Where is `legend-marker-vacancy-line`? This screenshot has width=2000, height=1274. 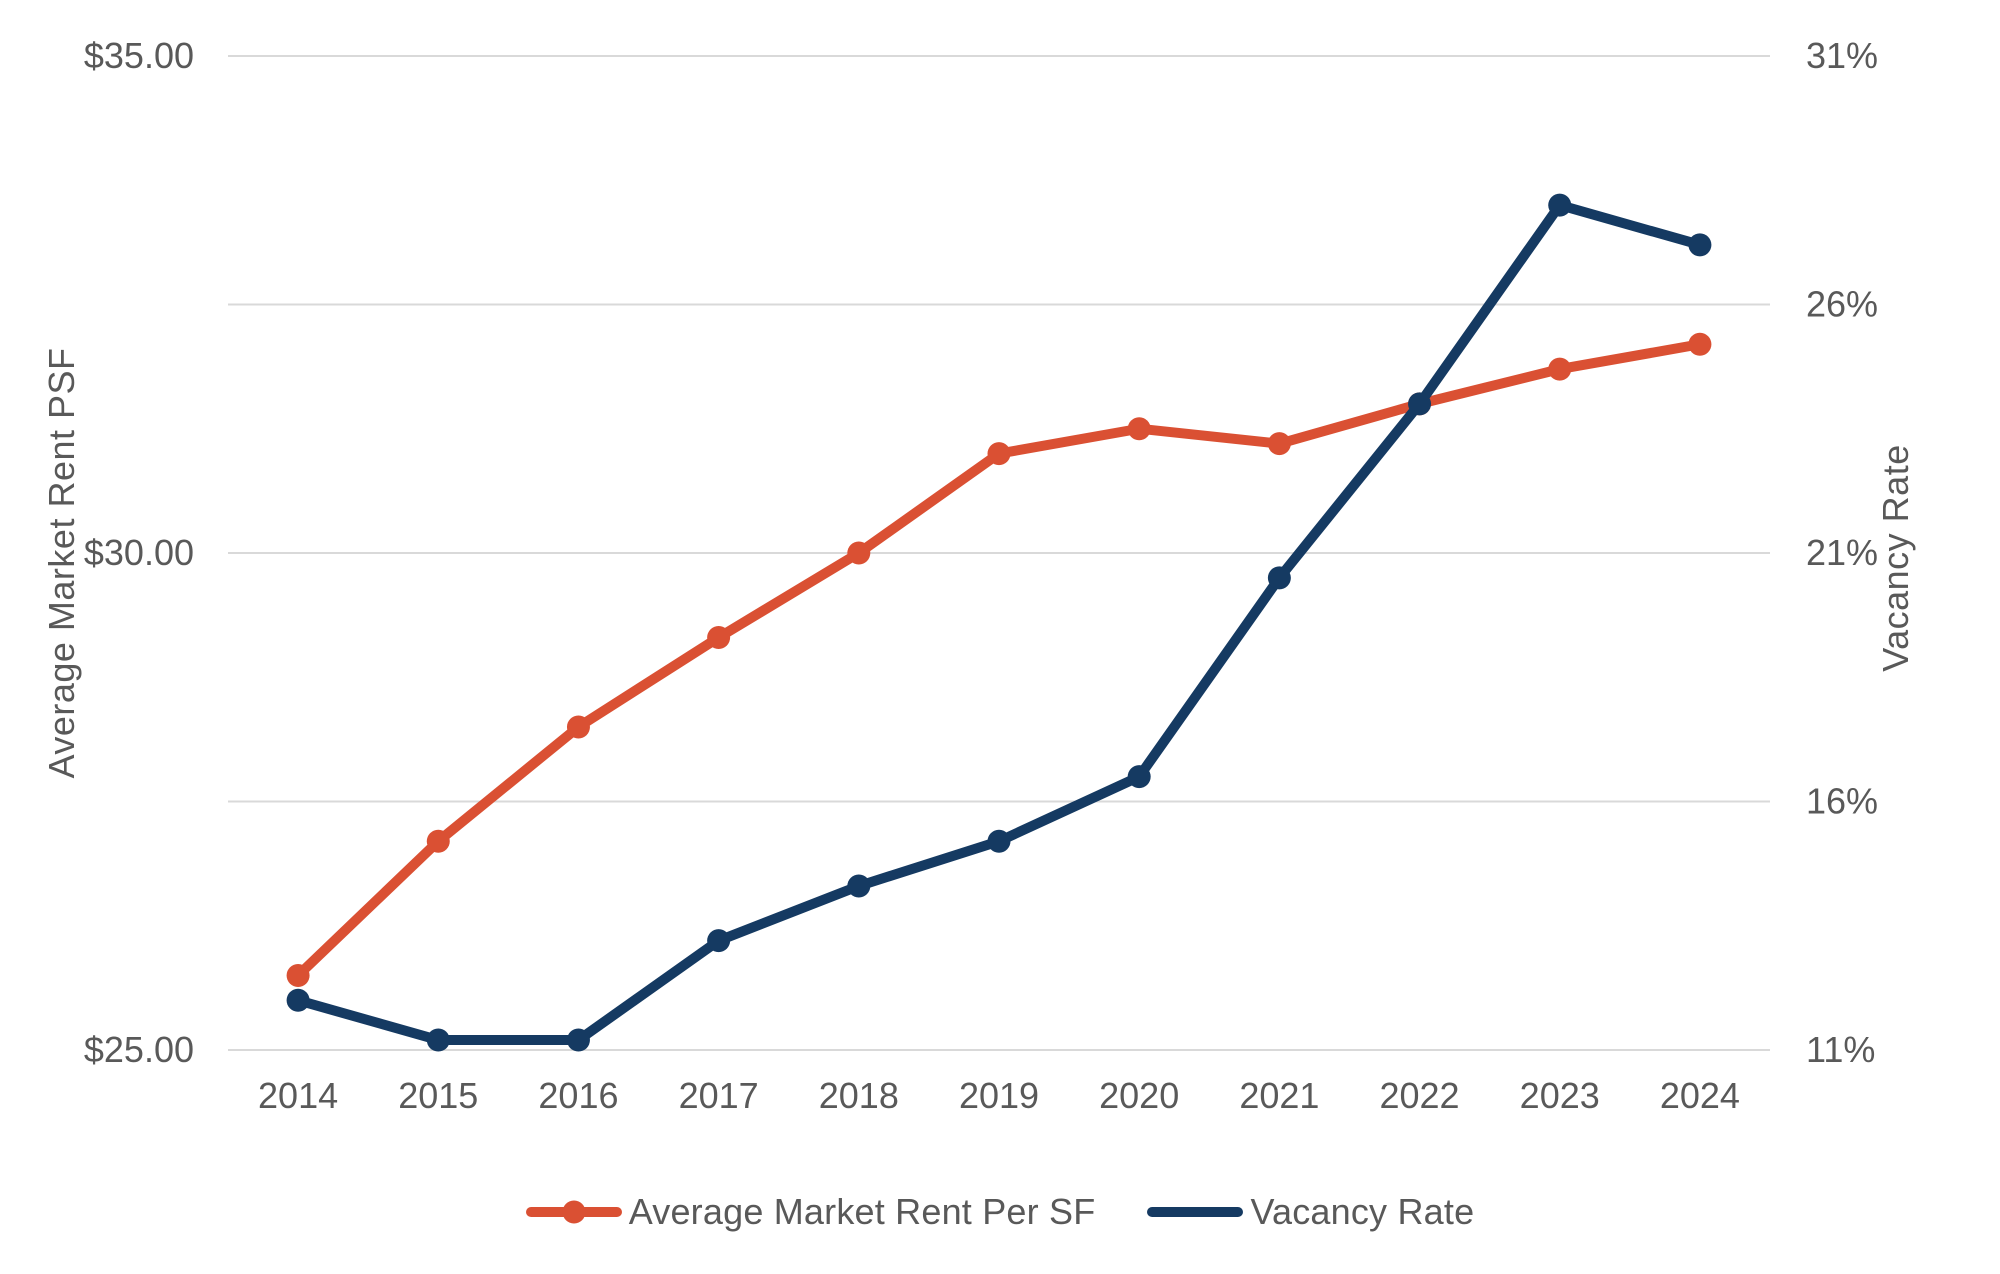
legend-marker-vacancy-line is located at coordinates (1195, 1212).